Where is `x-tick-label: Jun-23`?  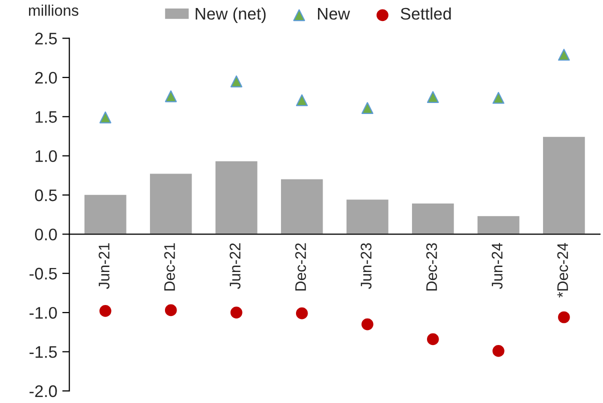 x-tick-label: Jun-23 is located at coordinates (366, 266).